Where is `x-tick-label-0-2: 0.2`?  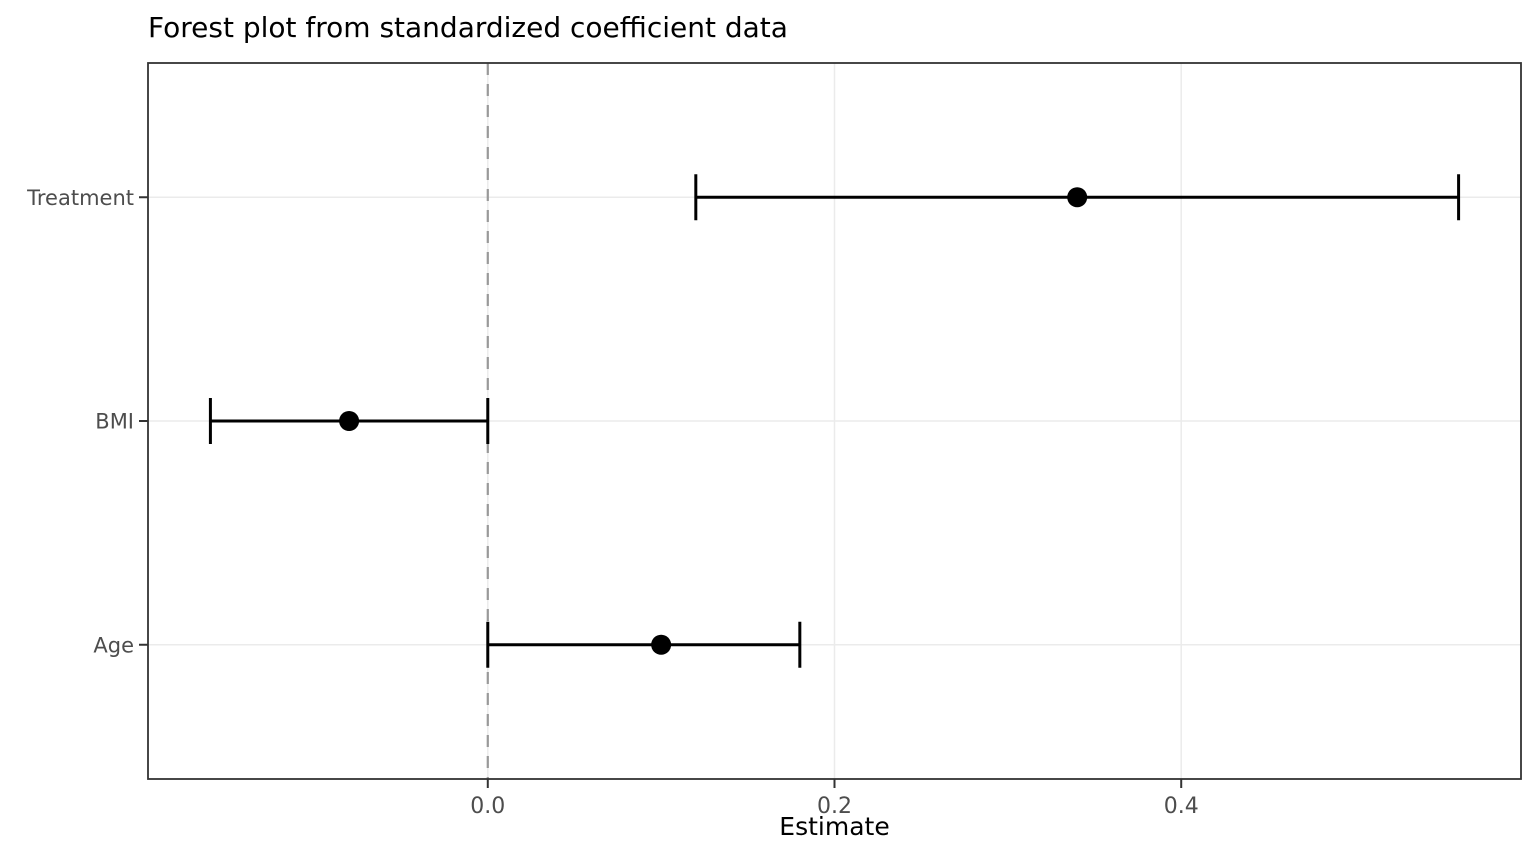
x-tick-label-0-2: 0.2 is located at coordinates (834, 806).